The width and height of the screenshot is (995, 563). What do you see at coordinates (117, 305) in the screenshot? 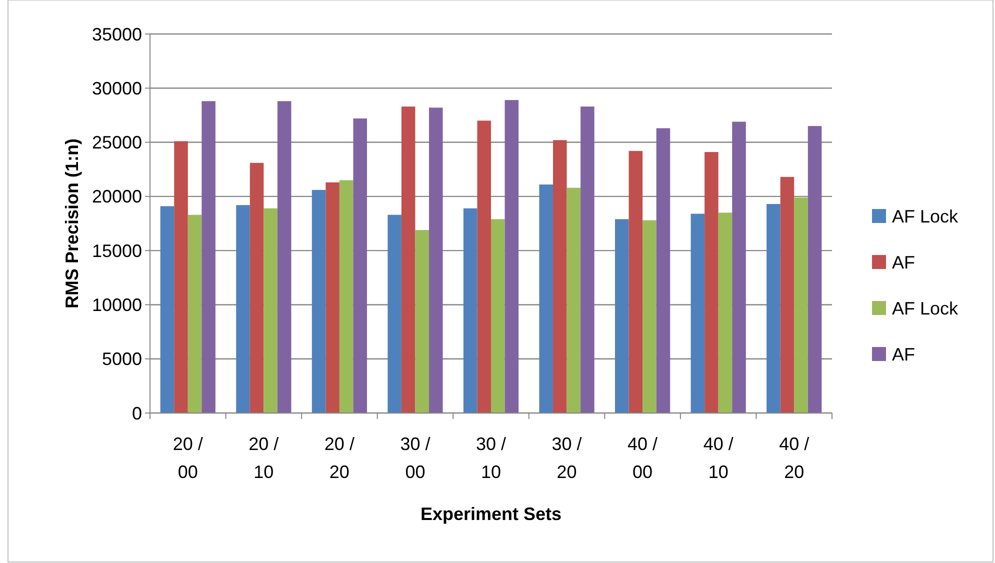
I see `y-tick-label: 10000` at bounding box center [117, 305].